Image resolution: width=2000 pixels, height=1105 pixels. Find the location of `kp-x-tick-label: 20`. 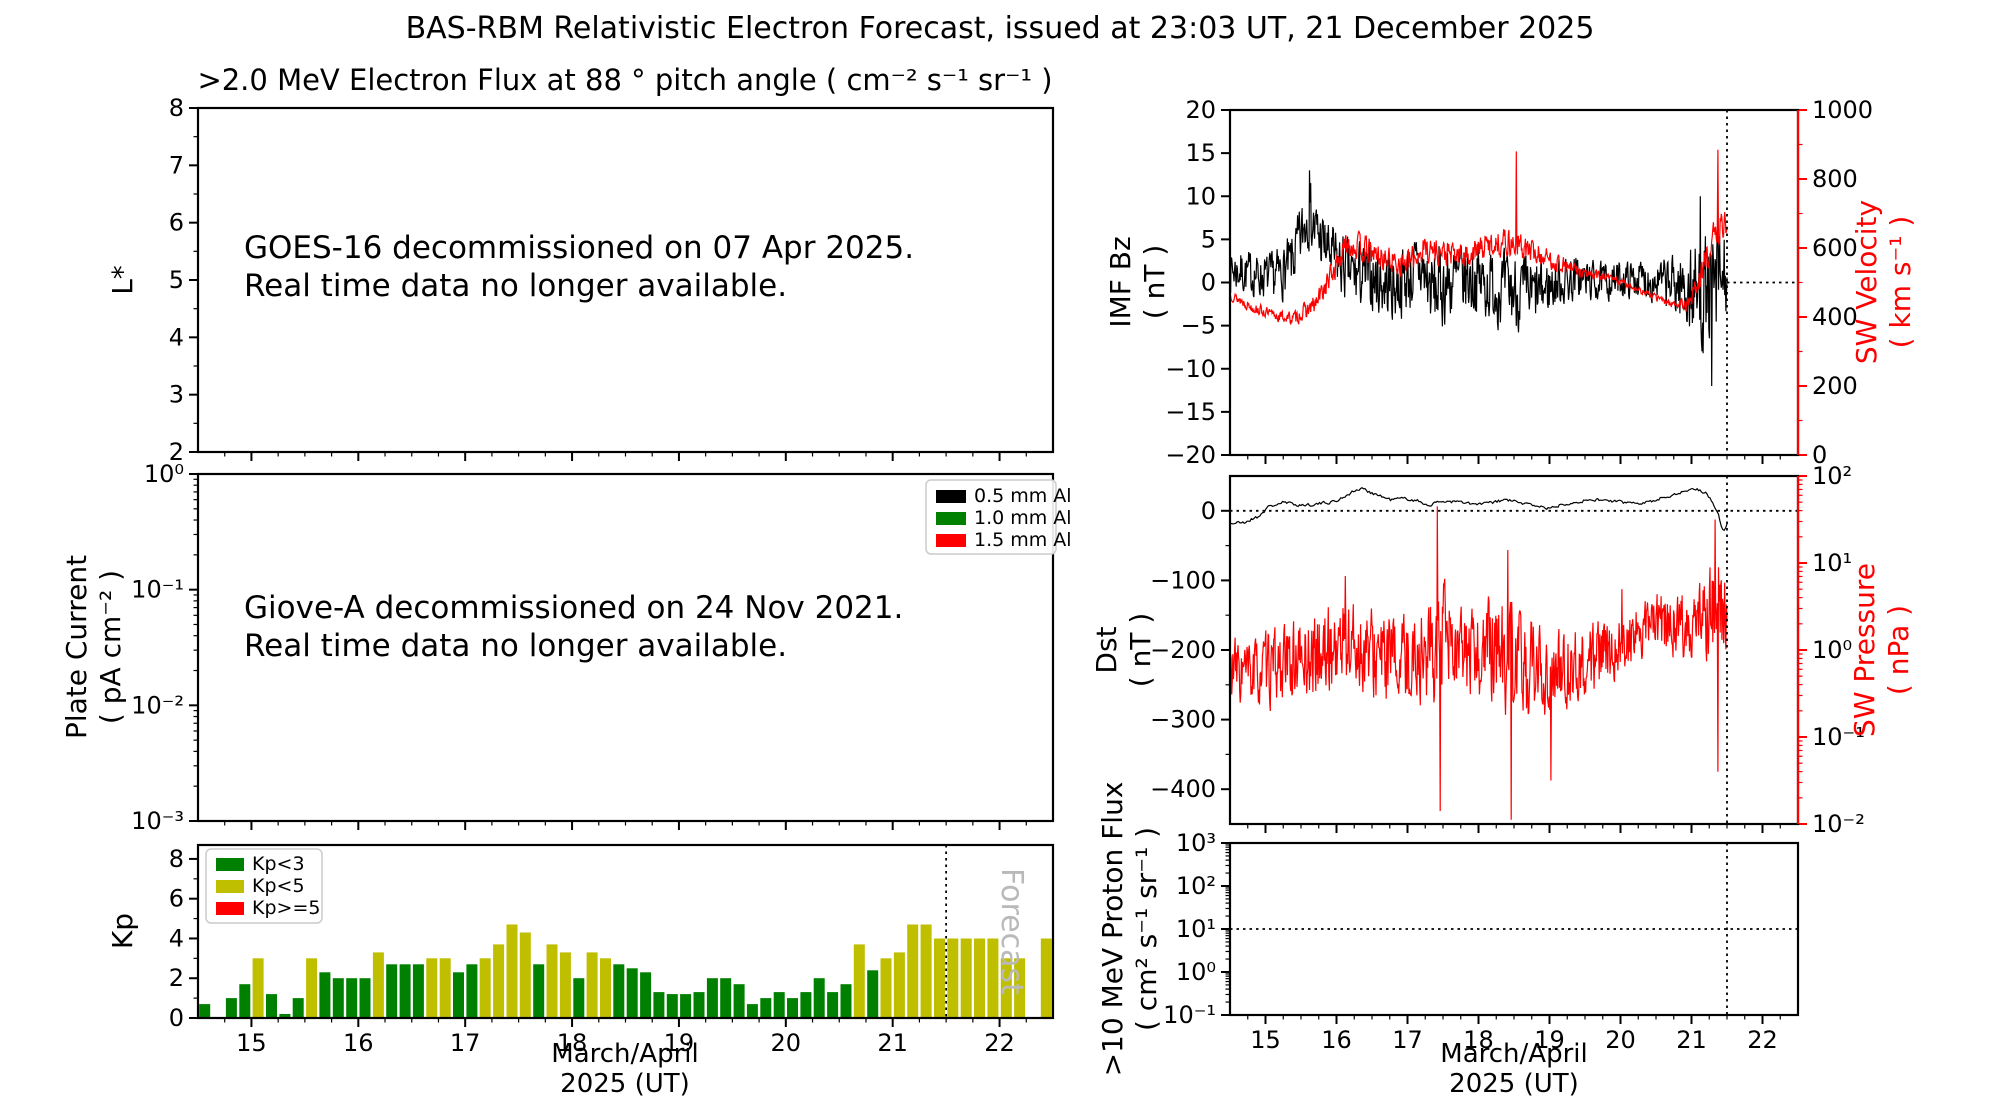

kp-x-tick-label: 20 is located at coordinates (786, 1043).